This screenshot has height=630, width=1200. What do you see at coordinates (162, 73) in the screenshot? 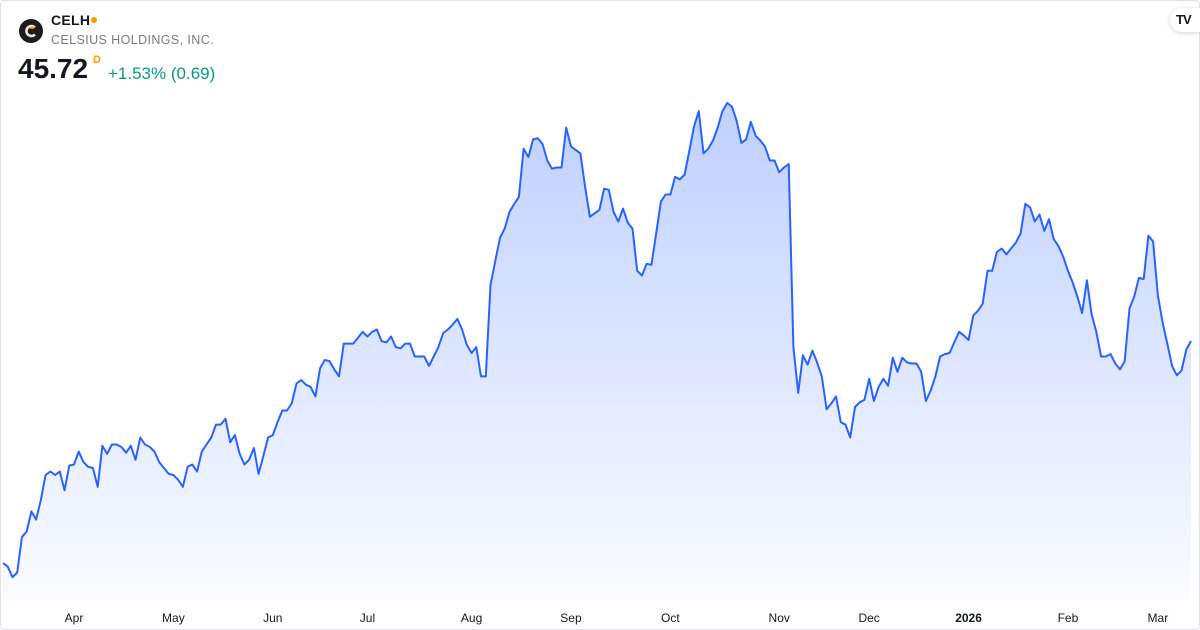
I see `price-change: +1.53% (0.69)` at bounding box center [162, 73].